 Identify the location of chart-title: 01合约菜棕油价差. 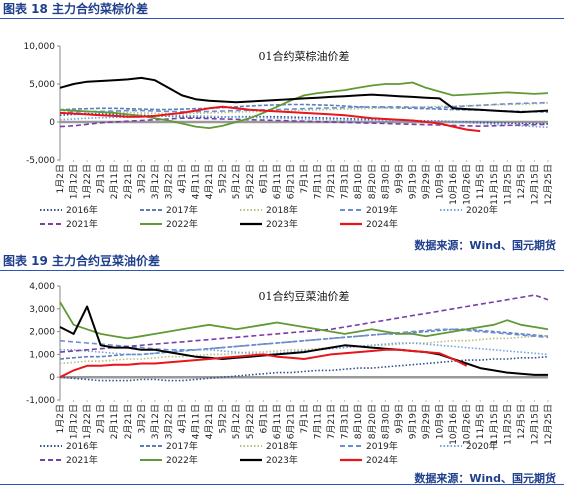
(304, 56).